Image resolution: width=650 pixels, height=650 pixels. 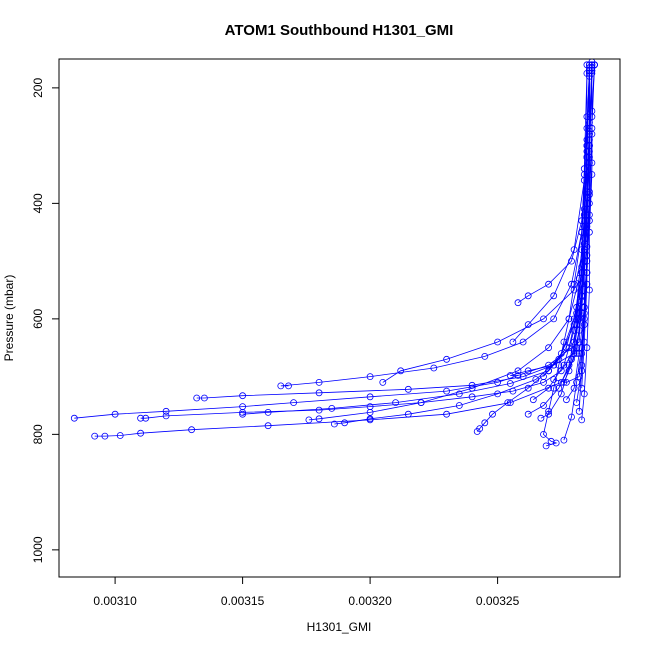 I want to click on y-tick-label: 600, so click(x=38, y=319).